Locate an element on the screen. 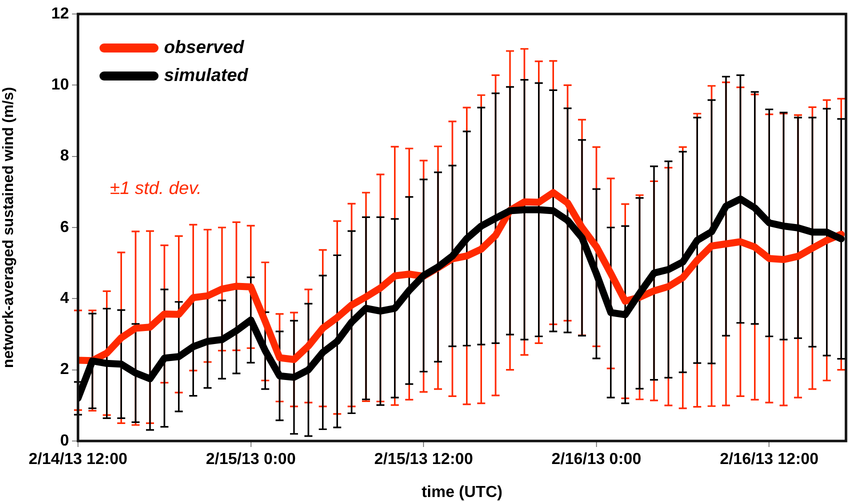 This screenshot has height=502, width=848. y-tick-label: 10 is located at coordinates (60, 85).